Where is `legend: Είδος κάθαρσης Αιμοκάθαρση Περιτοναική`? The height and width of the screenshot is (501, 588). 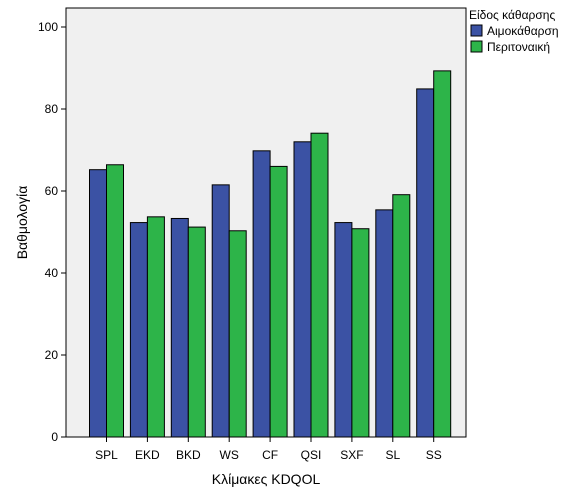 legend: Είδος κάθαρσης Αιμοκάθαρση Περιτοναική is located at coordinates (514, 31).